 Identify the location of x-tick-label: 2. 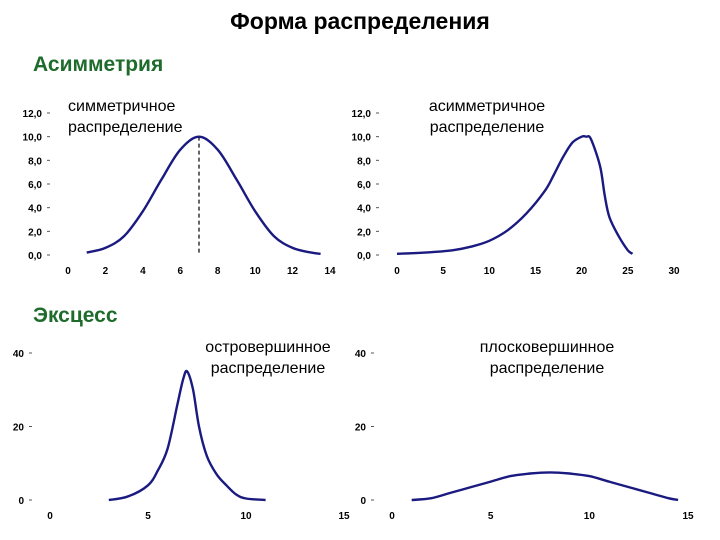
(106, 271).